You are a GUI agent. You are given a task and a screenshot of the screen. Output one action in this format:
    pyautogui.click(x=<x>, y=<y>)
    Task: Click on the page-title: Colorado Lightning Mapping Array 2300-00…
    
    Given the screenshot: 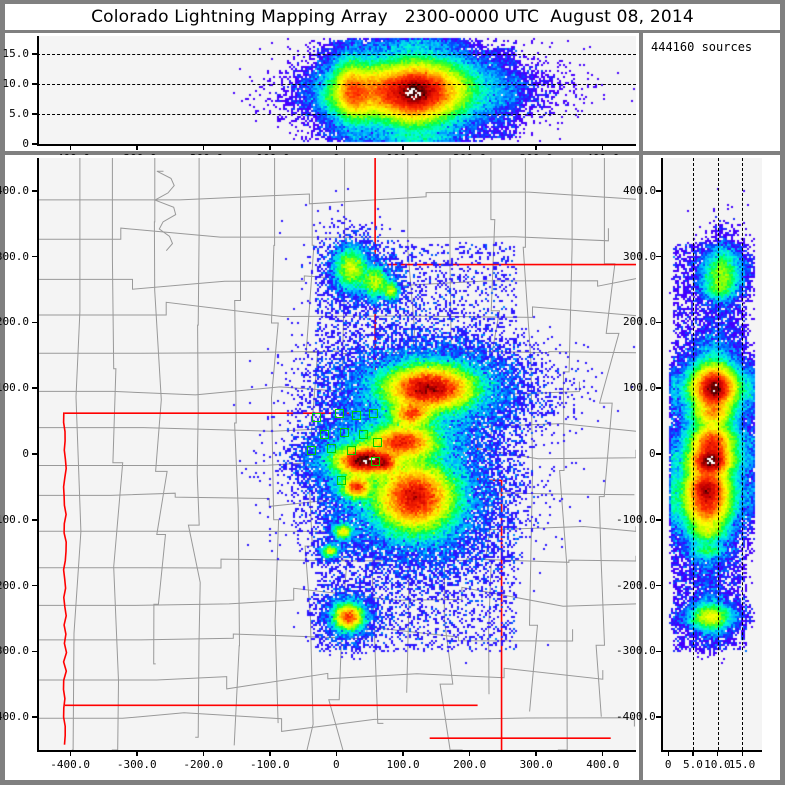 What is the action you would take?
    pyautogui.click(x=392, y=17)
    